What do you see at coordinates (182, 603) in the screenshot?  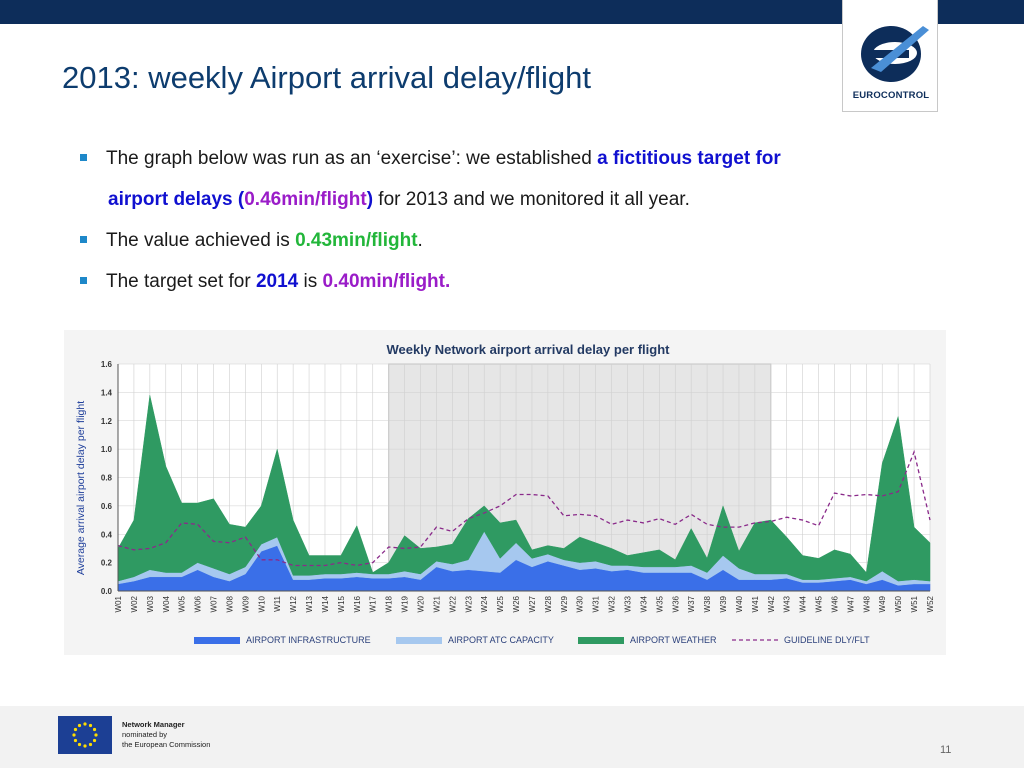 I see `x-tick-label: W05` at bounding box center [182, 603].